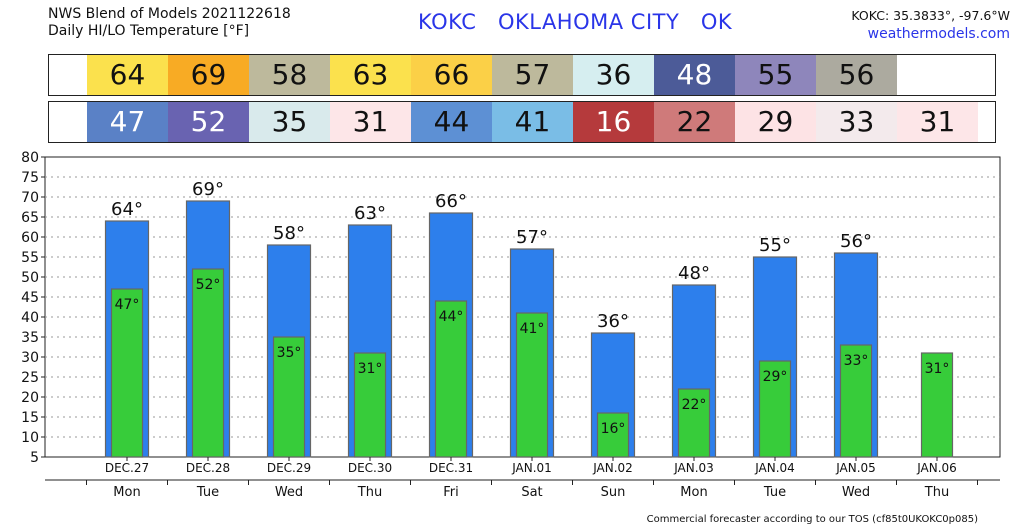  What do you see at coordinates (775, 377) in the screenshot?
I see `lo-bar-label: 29°` at bounding box center [775, 377].